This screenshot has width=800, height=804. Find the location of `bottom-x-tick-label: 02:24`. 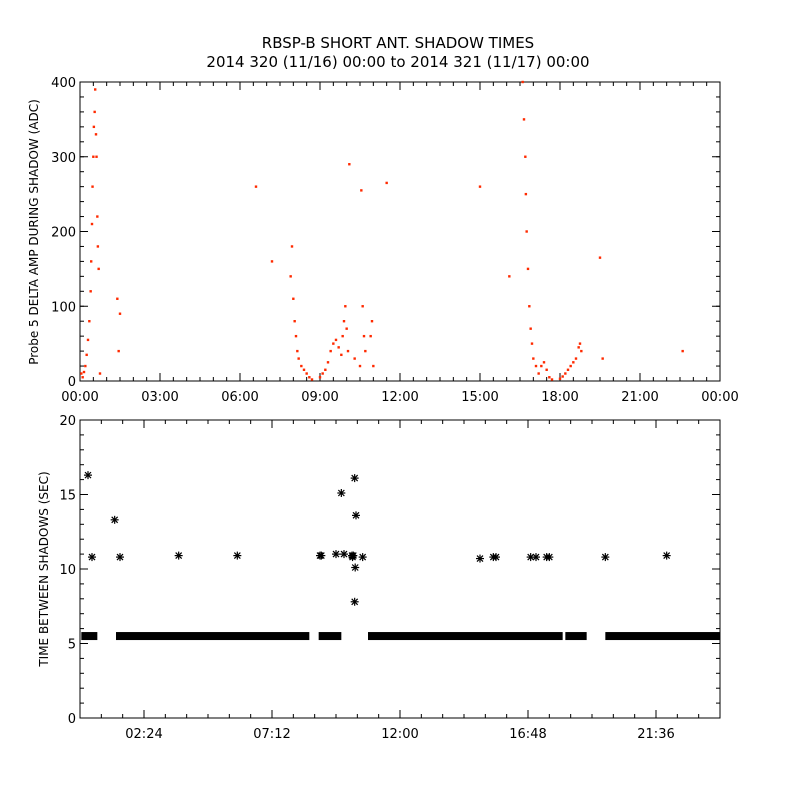

bottom-x-tick-label: 02:24 is located at coordinates (143, 734).